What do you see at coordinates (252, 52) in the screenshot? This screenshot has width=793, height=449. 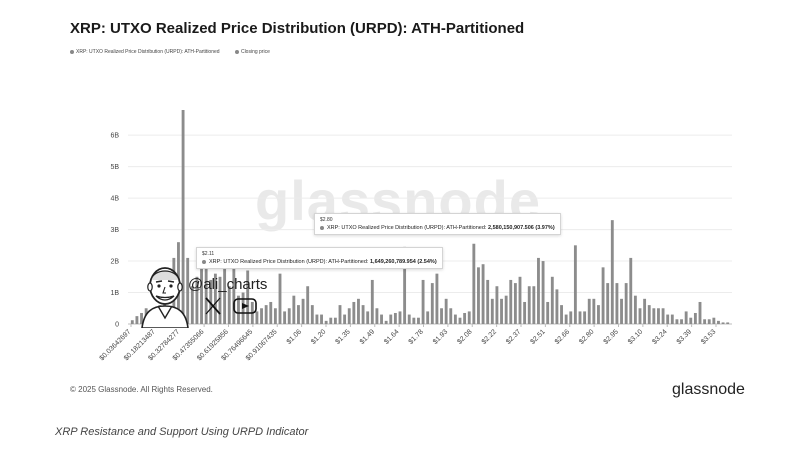 I see `legend-item-closing-price: Closing price` at bounding box center [252, 52].